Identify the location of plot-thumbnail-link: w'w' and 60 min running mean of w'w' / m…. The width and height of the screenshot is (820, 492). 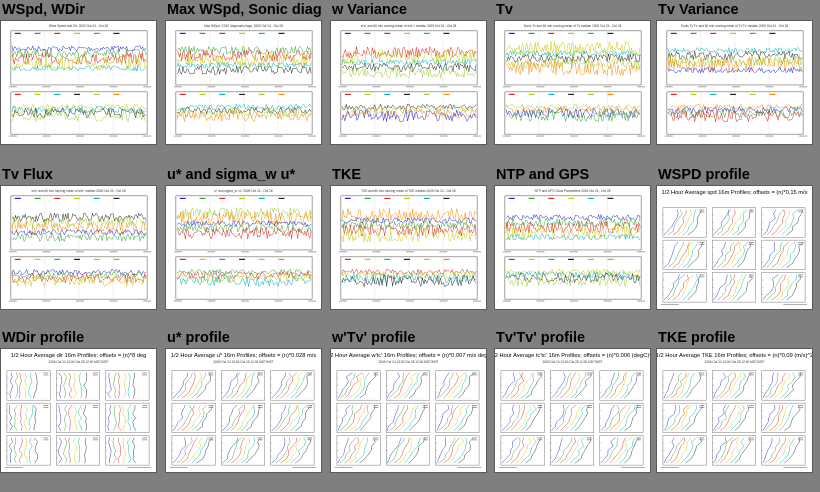
(408, 82).